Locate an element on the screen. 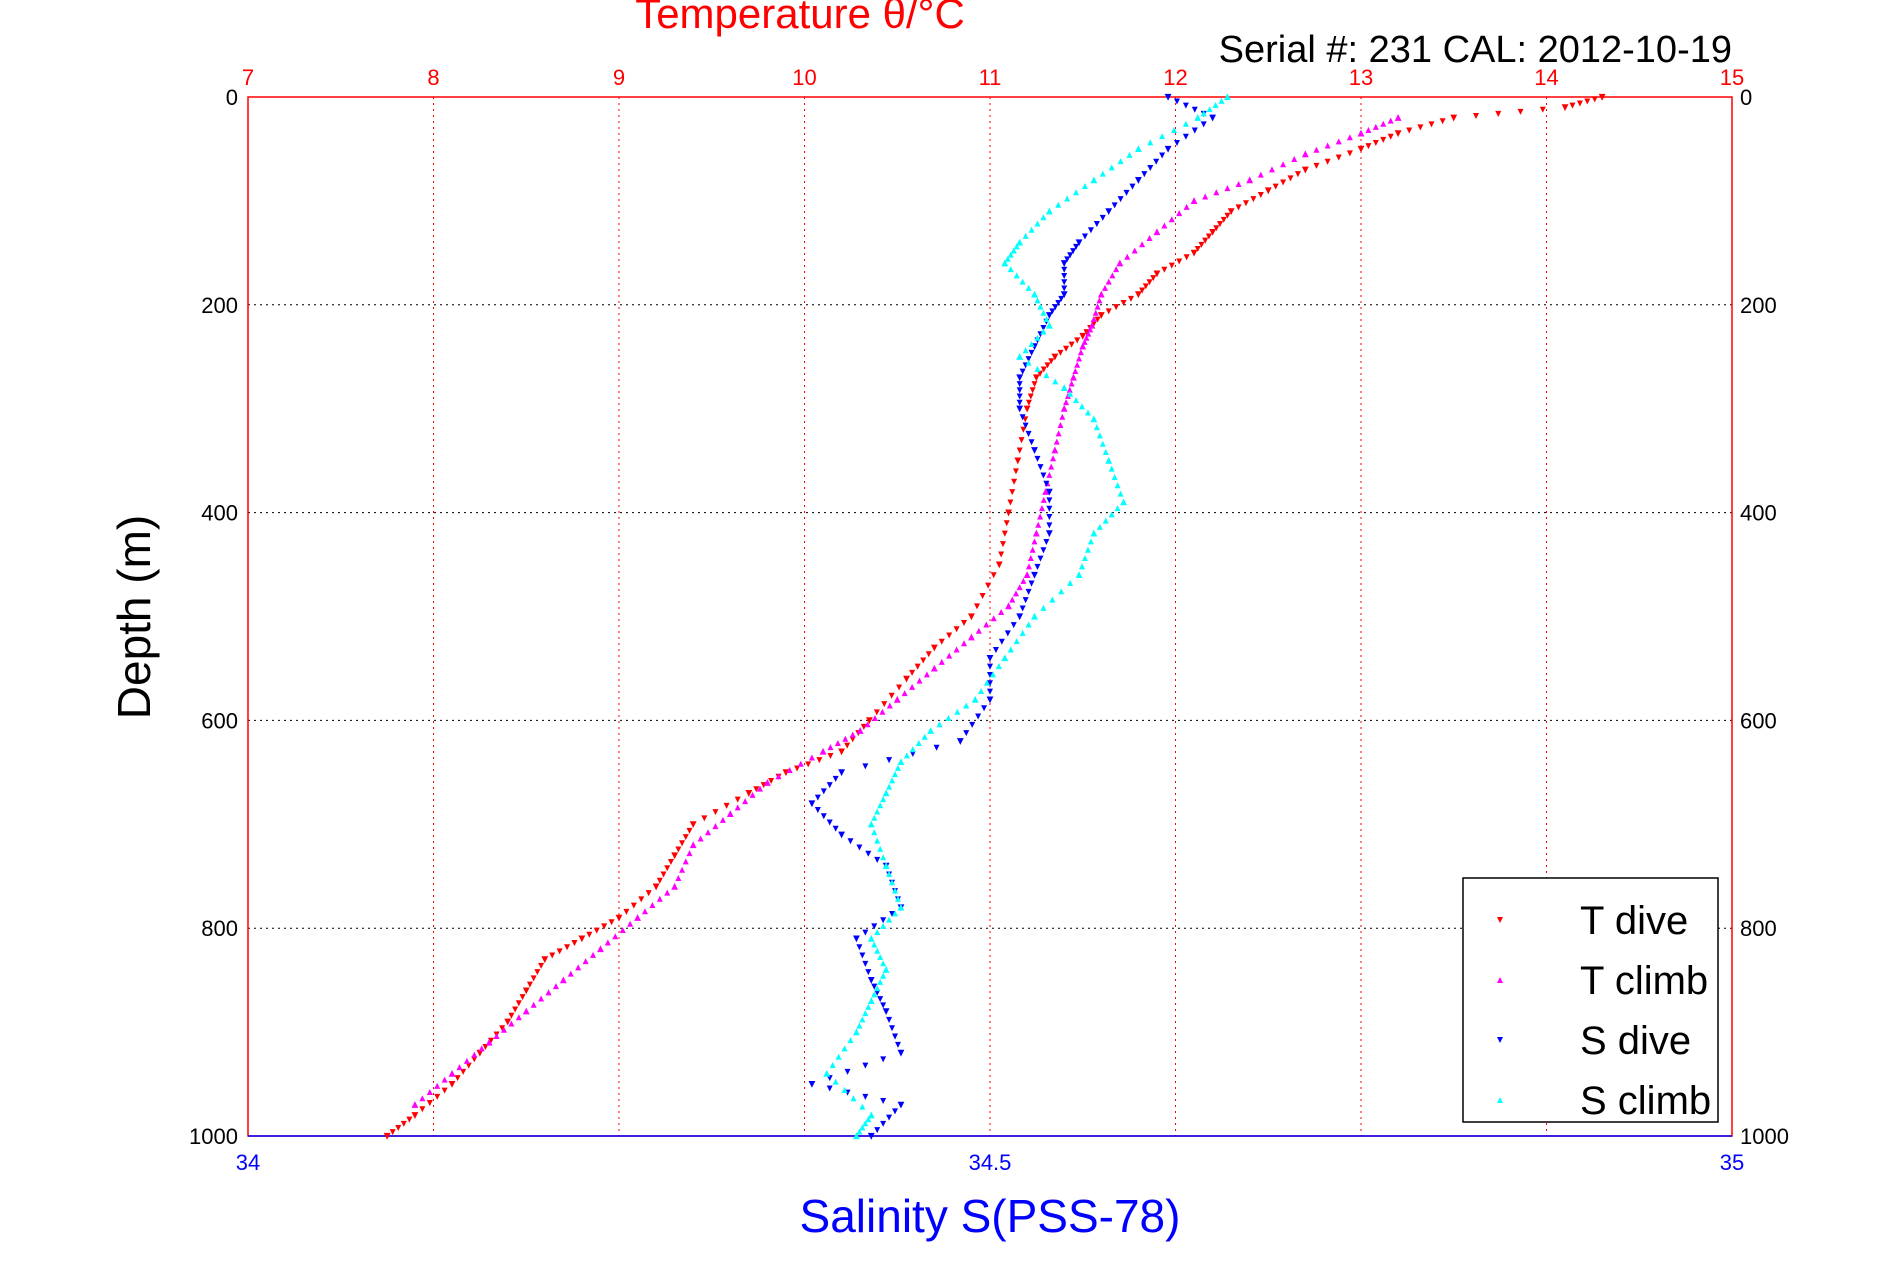 The image size is (1891, 1262). bottom-tick-label: 35 is located at coordinates (1732, 1162).